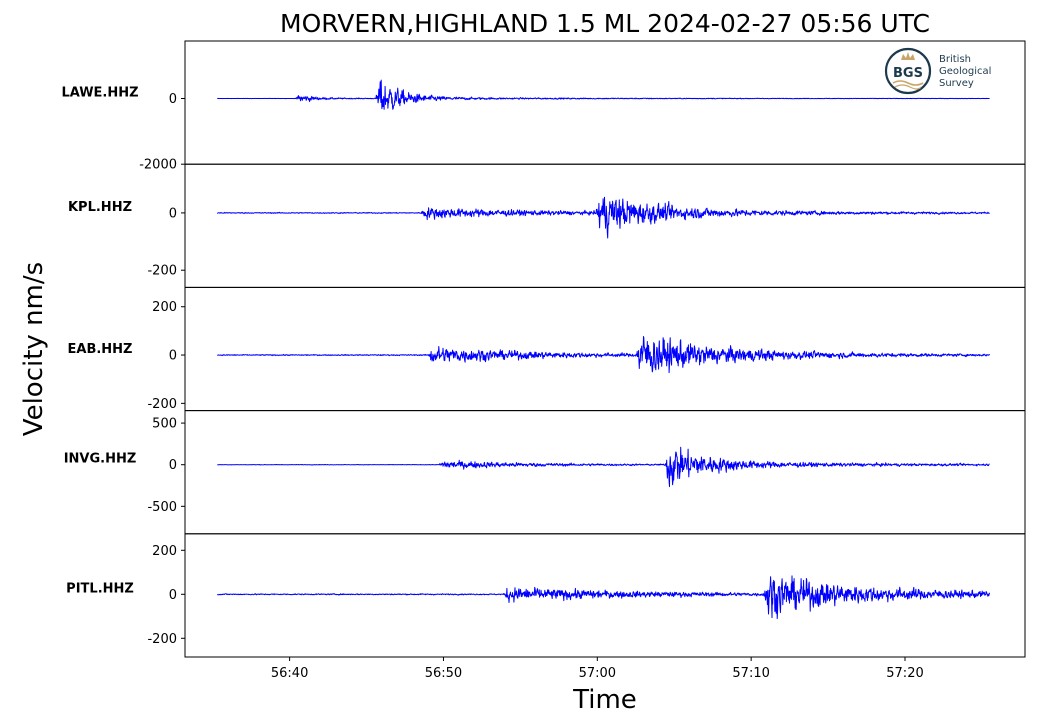 This screenshot has width=1046, height=723. Describe the element at coordinates (162, 507) in the screenshot. I see `y-tick-label: -500` at that location.